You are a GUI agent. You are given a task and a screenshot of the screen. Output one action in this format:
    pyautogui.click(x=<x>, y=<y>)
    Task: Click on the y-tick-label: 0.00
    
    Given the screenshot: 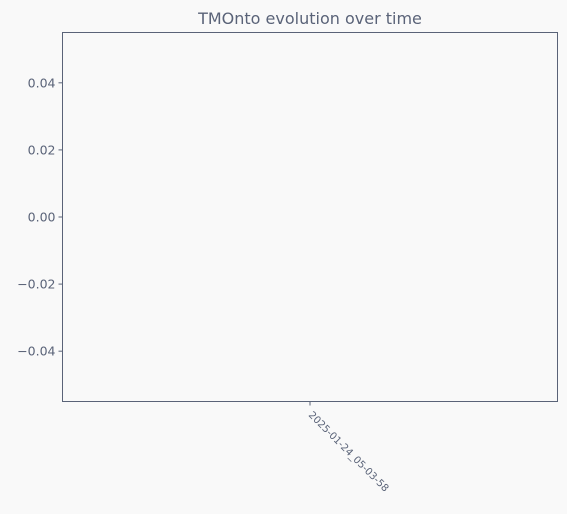 What is the action you would take?
    pyautogui.click(x=42, y=217)
    